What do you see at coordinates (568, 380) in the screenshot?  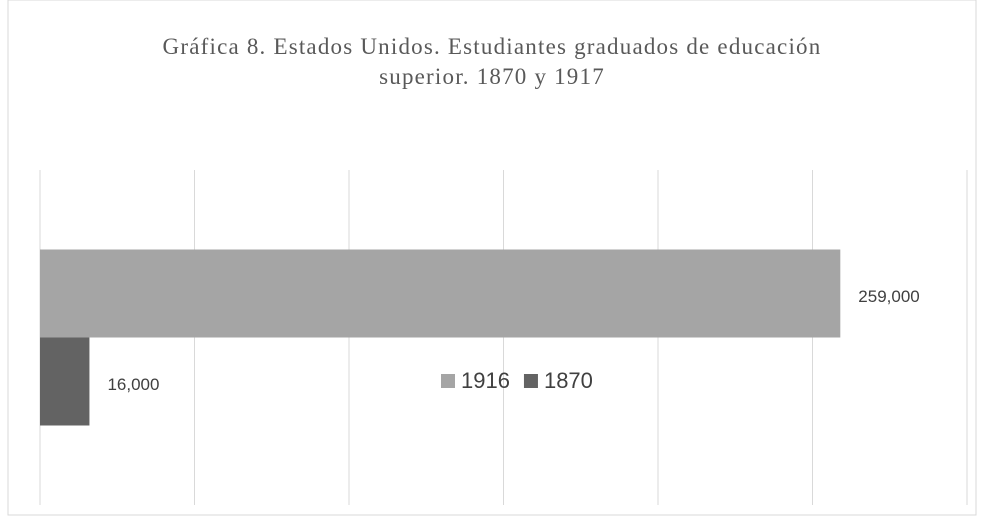 I see `legend-label: 1870` at bounding box center [568, 380].